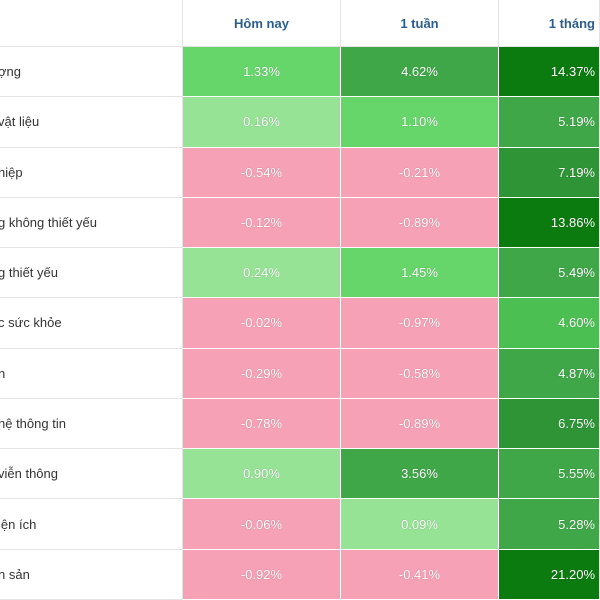  What do you see at coordinates (549, 72) in the screenshot?
I see `cell-month: 14.37%` at bounding box center [549, 72].